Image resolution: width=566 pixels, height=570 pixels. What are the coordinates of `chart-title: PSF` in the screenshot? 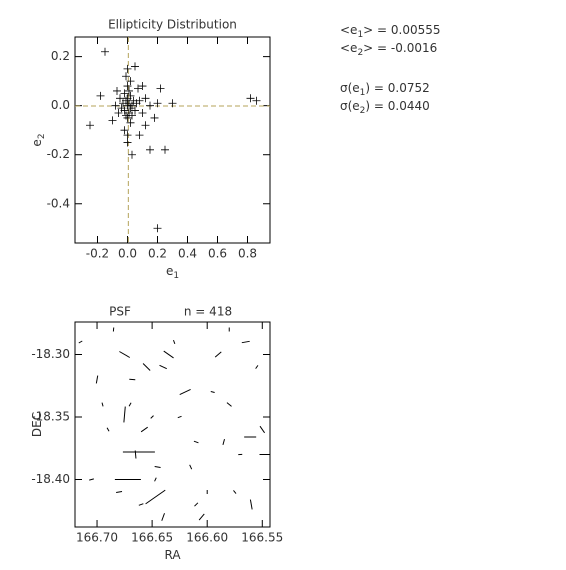 It's located at (120, 312).